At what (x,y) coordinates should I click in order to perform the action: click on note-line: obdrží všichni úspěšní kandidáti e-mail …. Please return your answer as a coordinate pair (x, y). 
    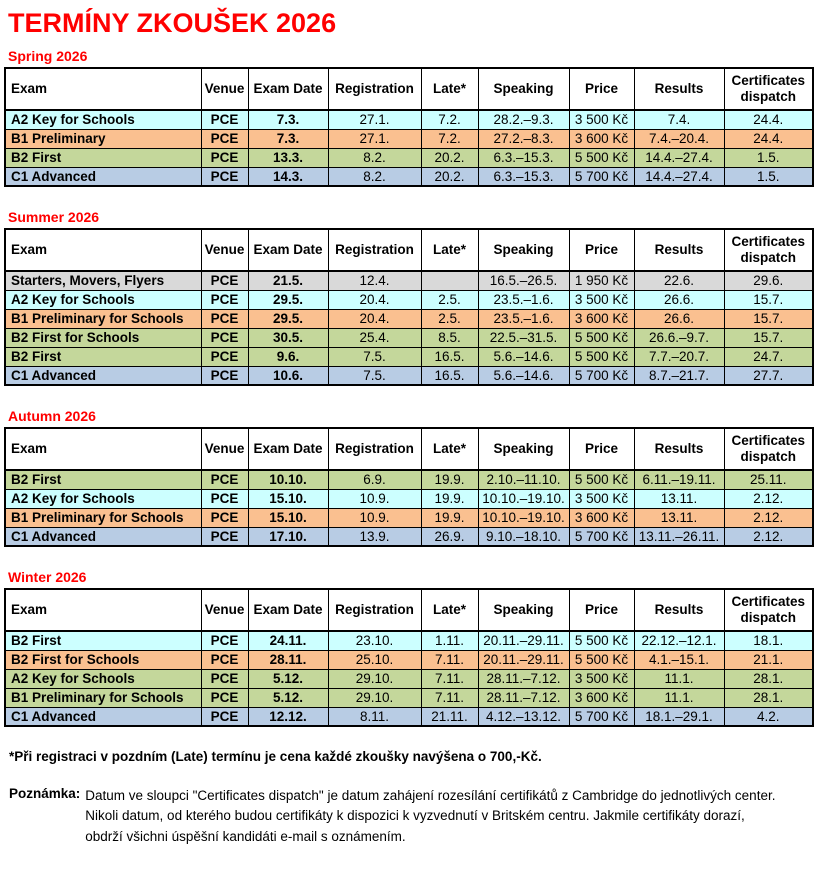
    Looking at the image, I should click on (245, 836).